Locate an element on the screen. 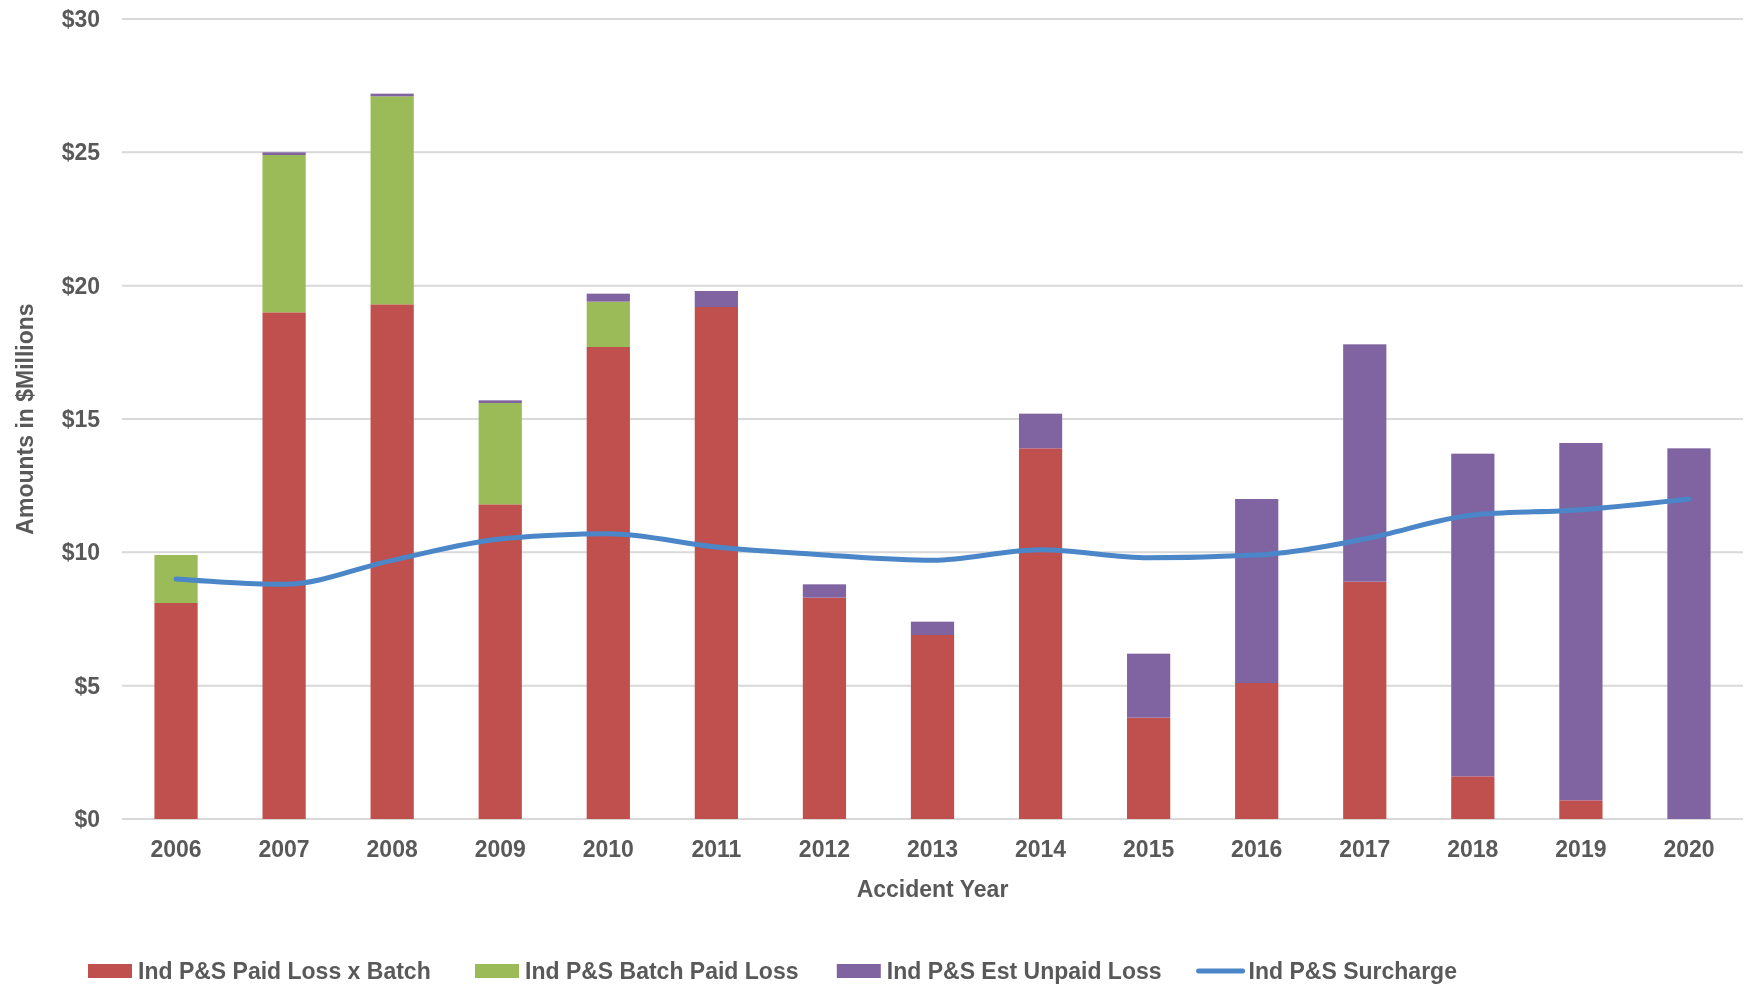 The width and height of the screenshot is (1747, 995). legend-label: Ind P&S Surcharge is located at coordinates (1352, 971).